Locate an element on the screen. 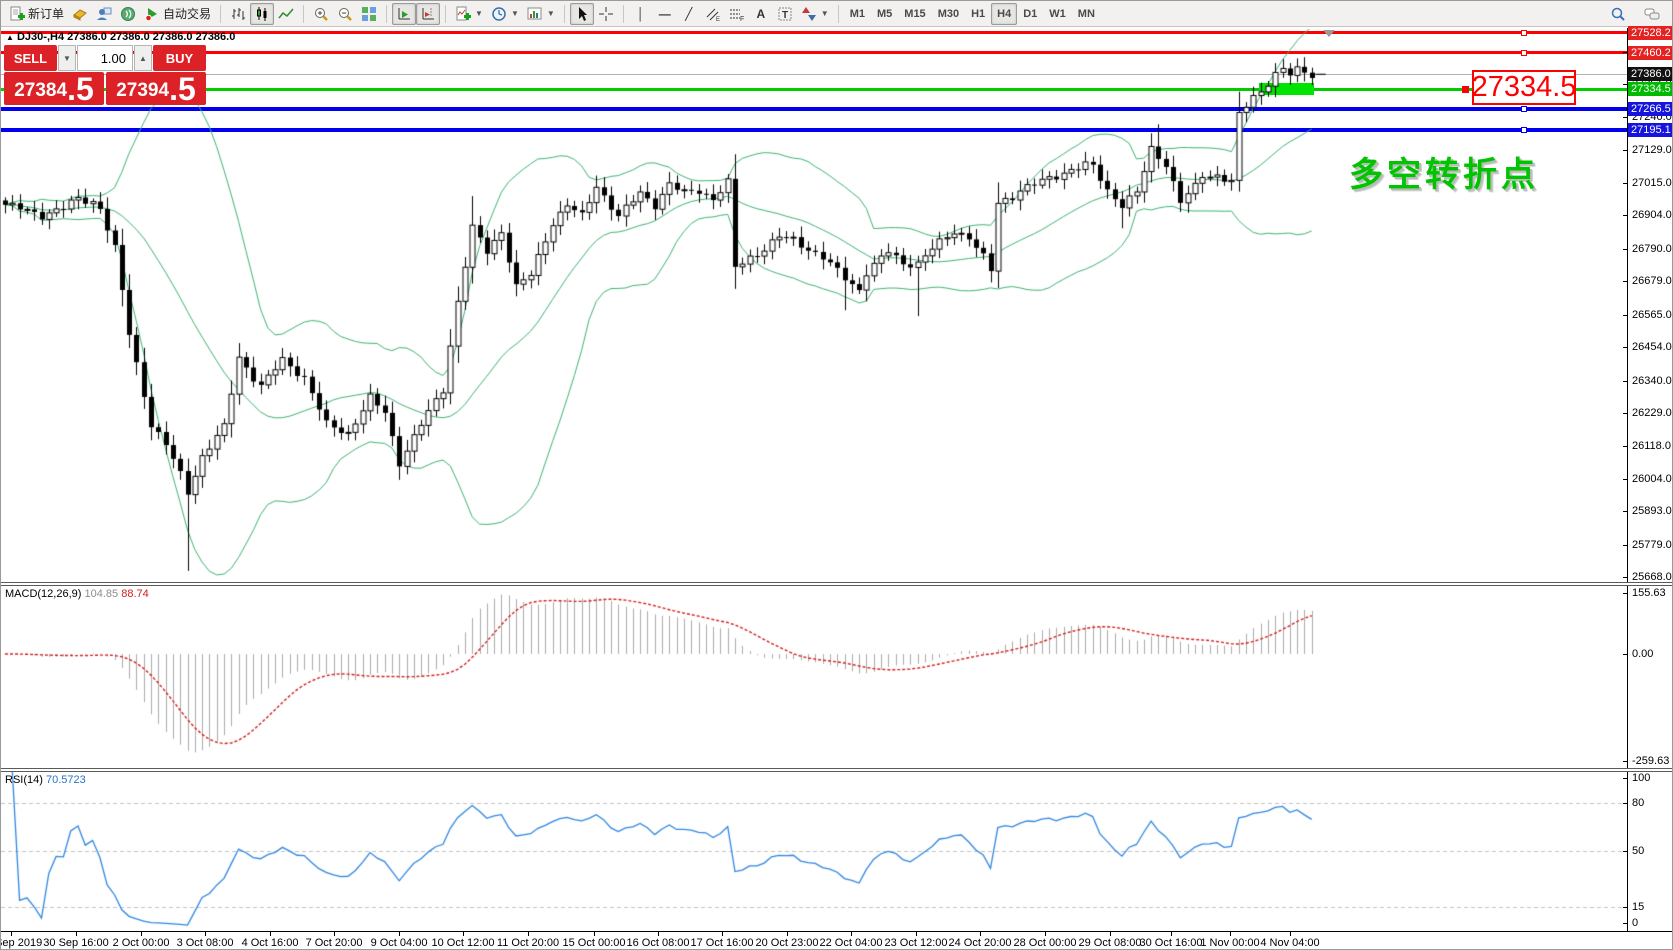  search-icon is located at coordinates (1618, 14).